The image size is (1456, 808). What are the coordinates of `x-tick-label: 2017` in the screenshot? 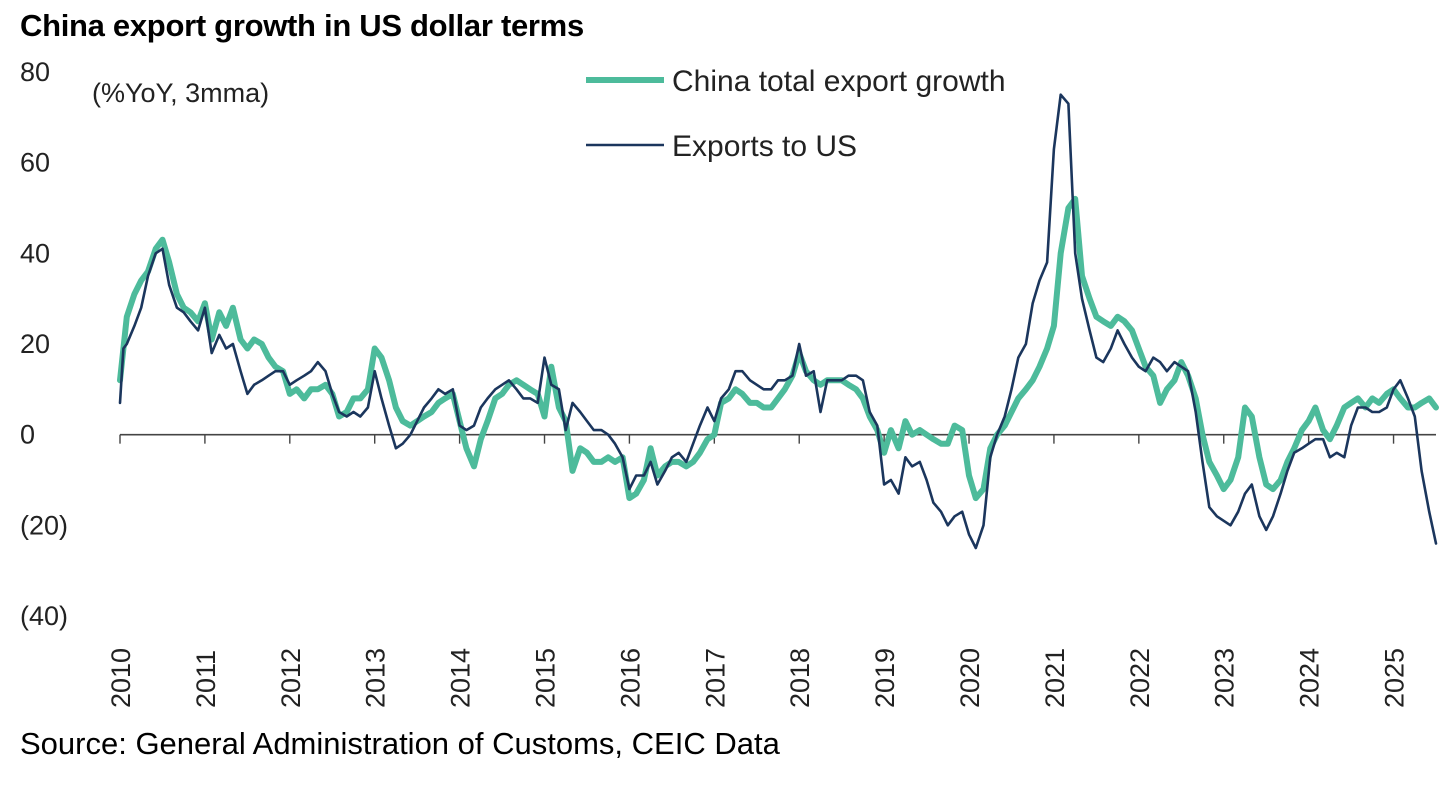 It's located at (715, 678).